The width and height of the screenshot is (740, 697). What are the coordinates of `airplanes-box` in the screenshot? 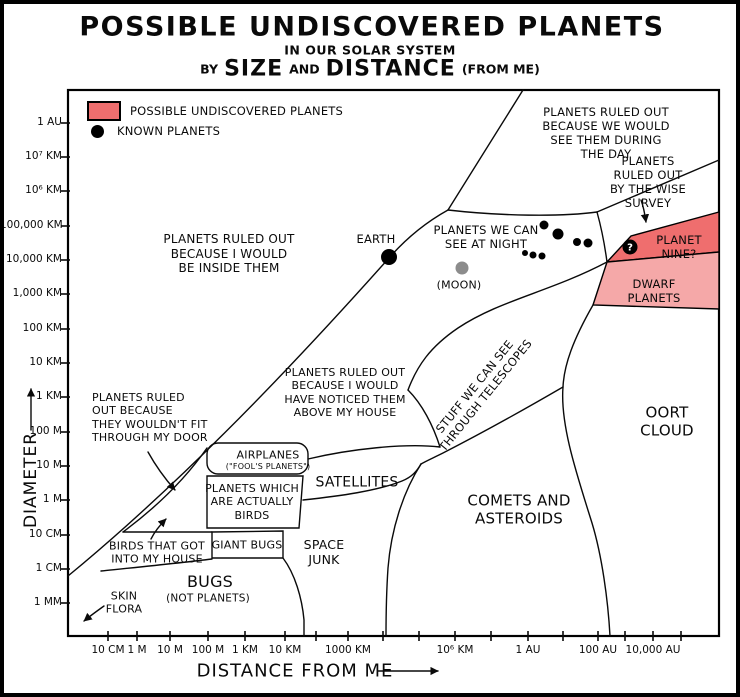 It's located at (257, 458).